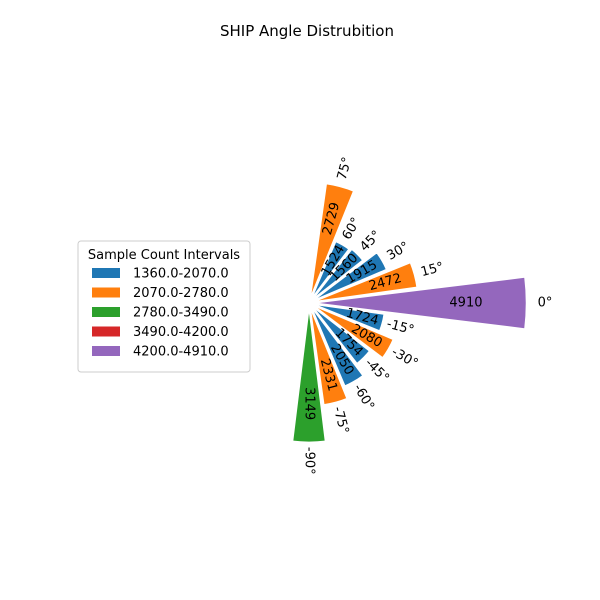  I want to click on bar-angle-neg60, so click(336, 345).